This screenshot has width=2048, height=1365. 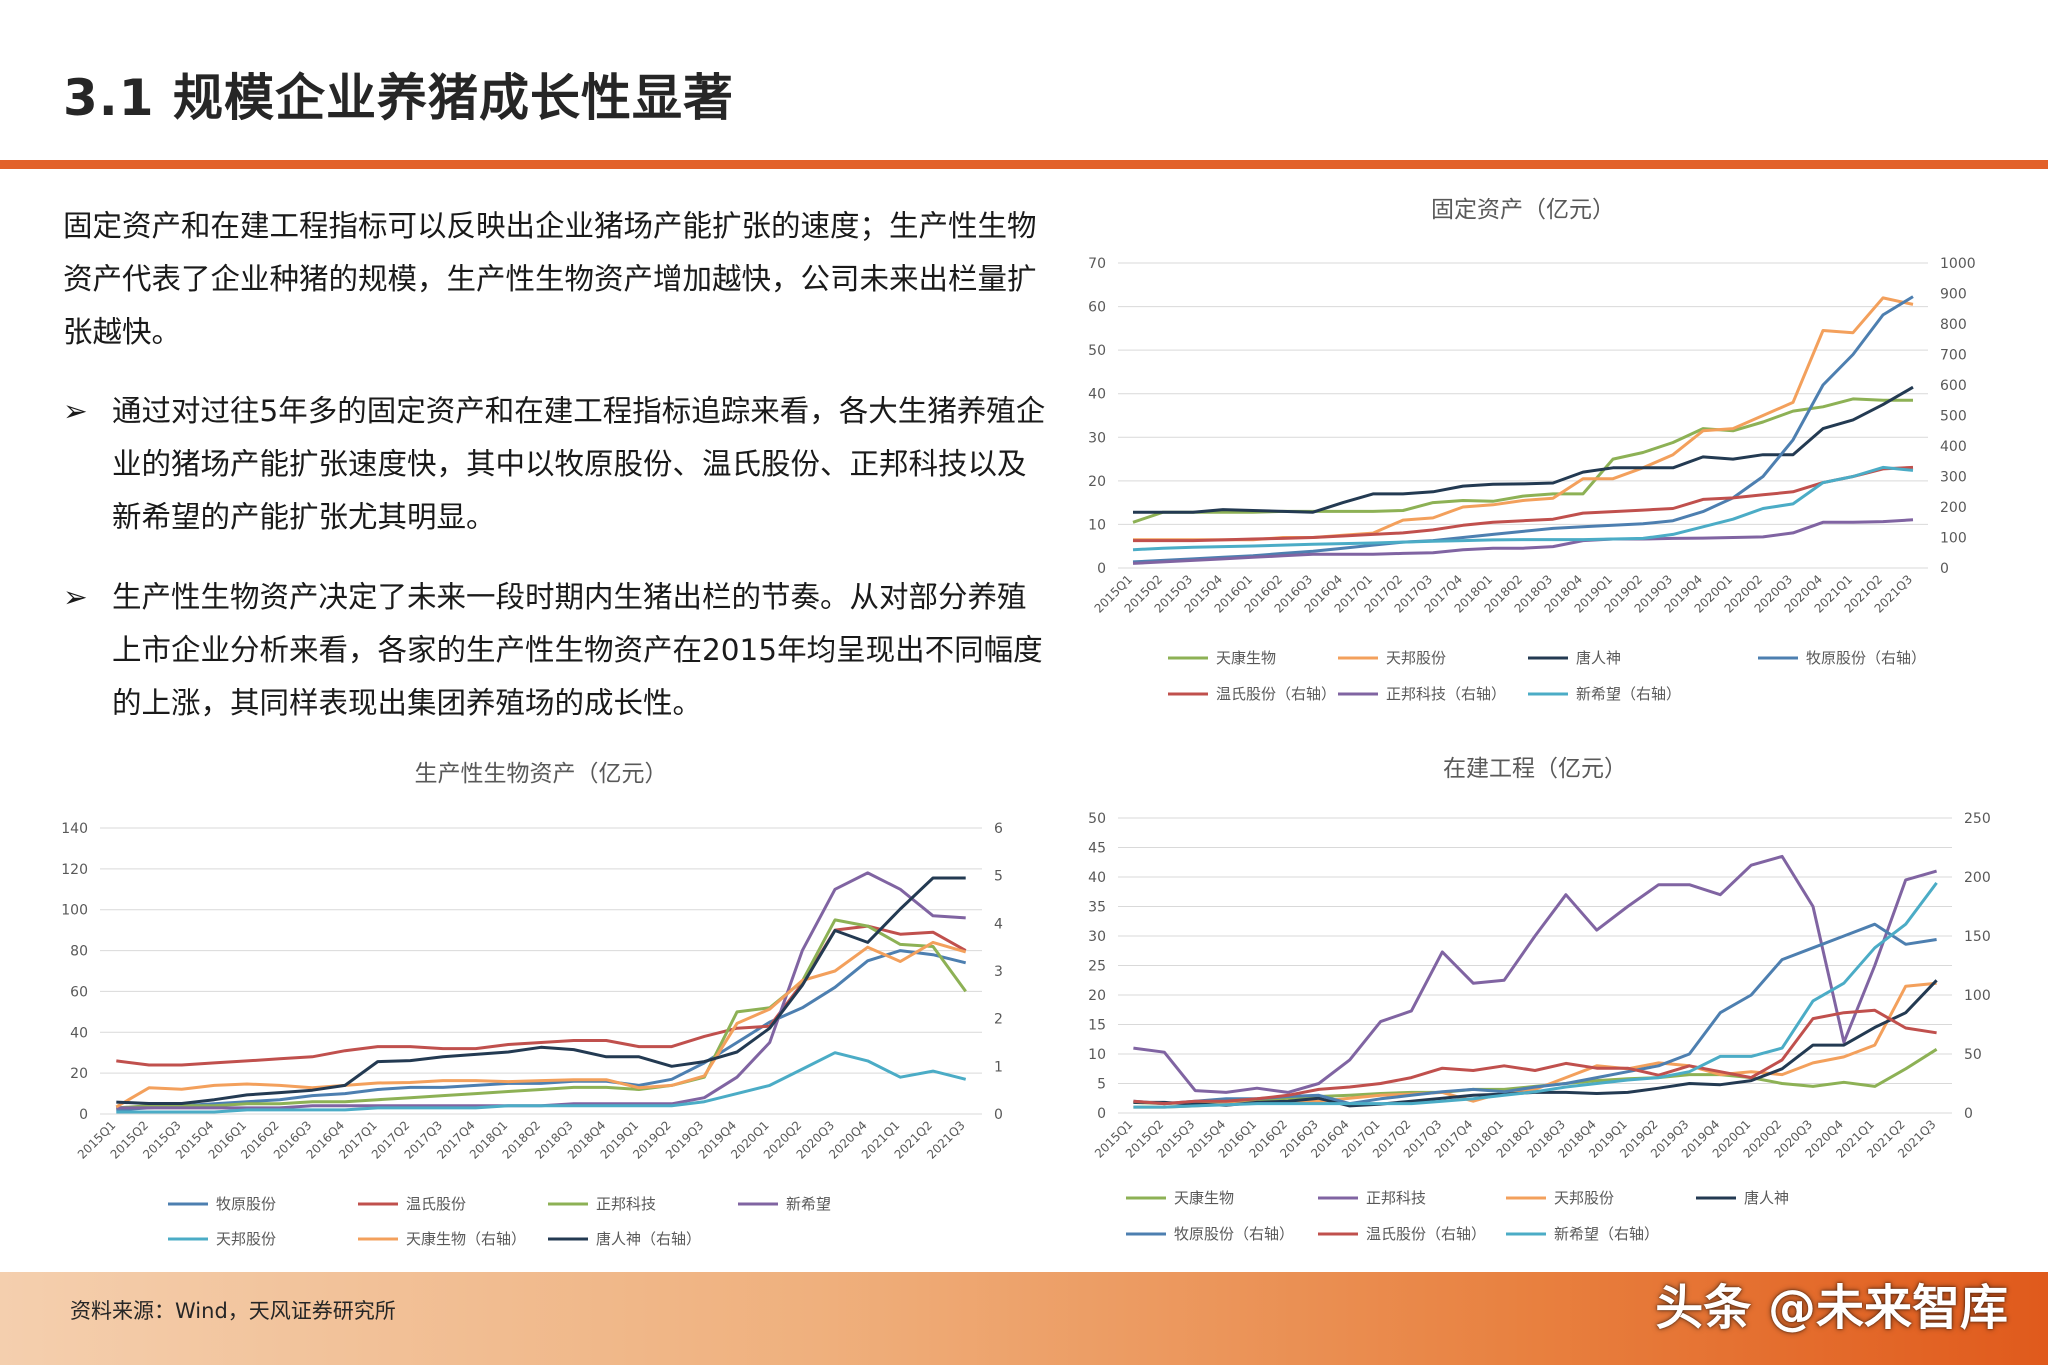 What do you see at coordinates (998, 1020) in the screenshot?
I see `y-right-tick-label: 2` at bounding box center [998, 1020].